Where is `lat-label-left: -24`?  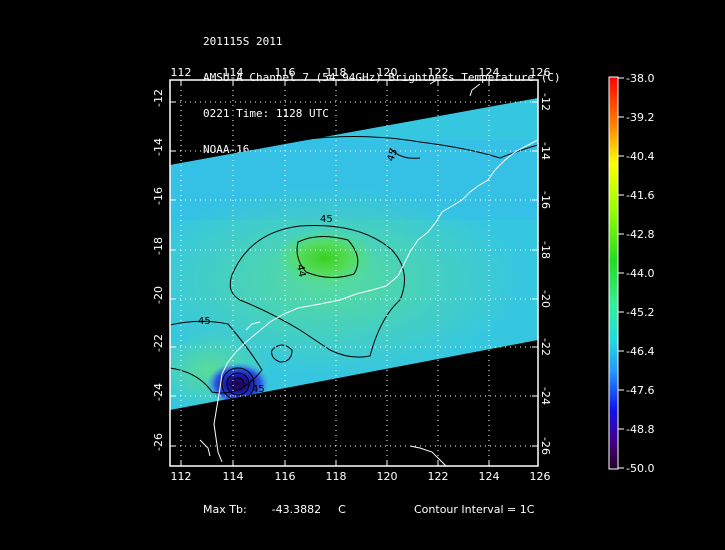
lat-label-left: -24 is located at coordinates (158, 392).